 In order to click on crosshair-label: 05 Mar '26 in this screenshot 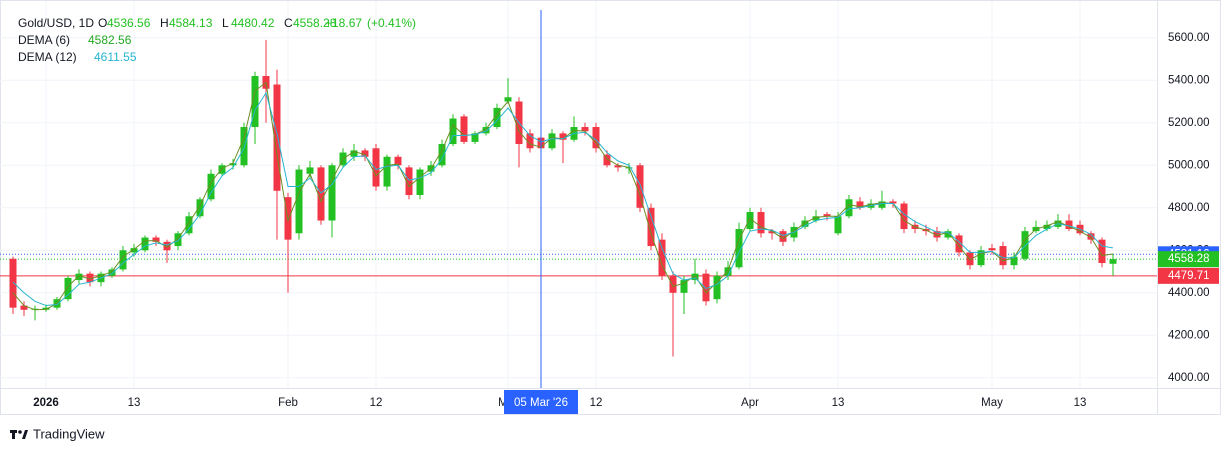, I will do `click(541, 403)`.